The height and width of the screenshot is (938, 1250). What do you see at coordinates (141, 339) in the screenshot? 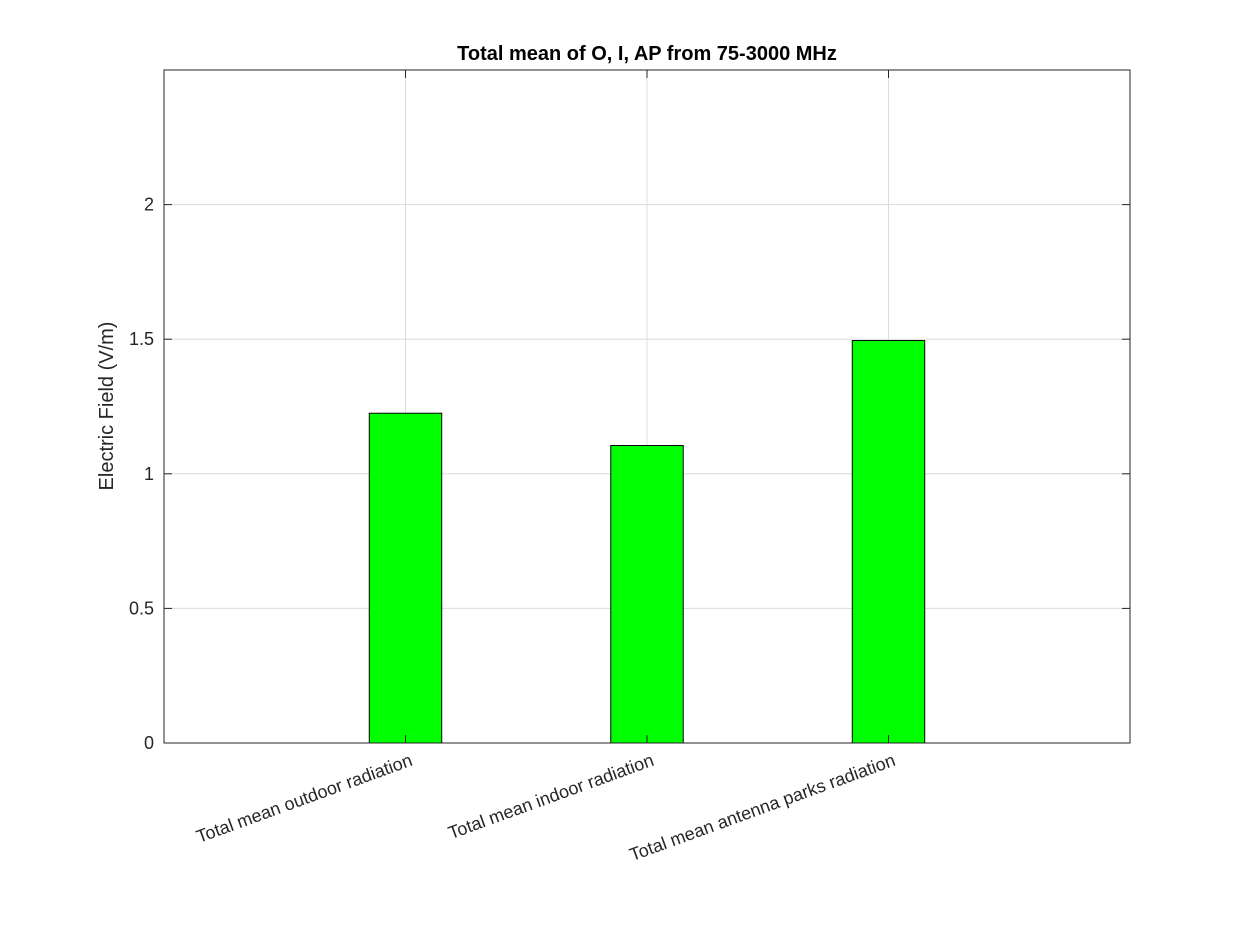
I see `y-tick-label: 1.5` at bounding box center [141, 339].